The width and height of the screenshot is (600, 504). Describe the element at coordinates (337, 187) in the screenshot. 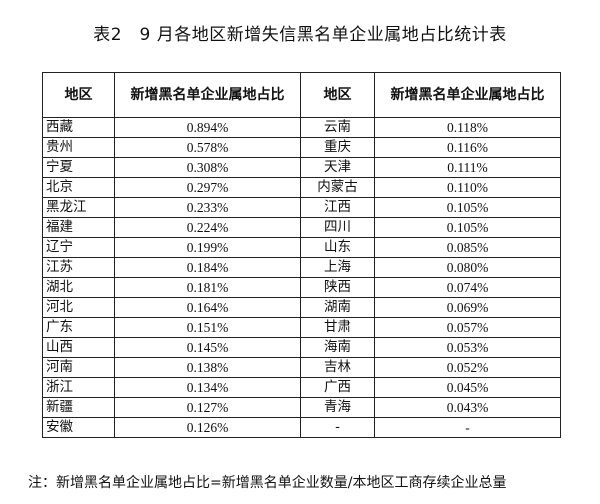

I see `region-right-cell: 内蒙古` at that location.